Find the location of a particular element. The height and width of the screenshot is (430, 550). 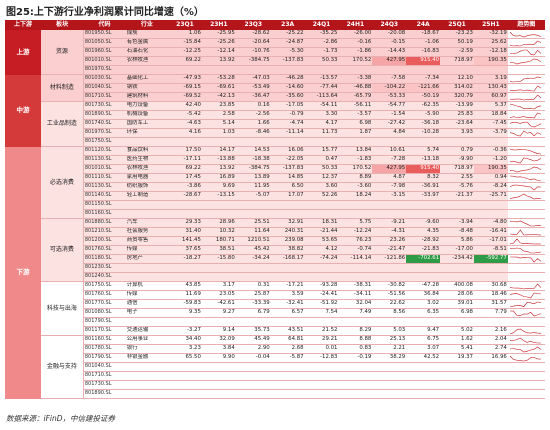

industry-code: 801200.SL is located at coordinates (104, 241).